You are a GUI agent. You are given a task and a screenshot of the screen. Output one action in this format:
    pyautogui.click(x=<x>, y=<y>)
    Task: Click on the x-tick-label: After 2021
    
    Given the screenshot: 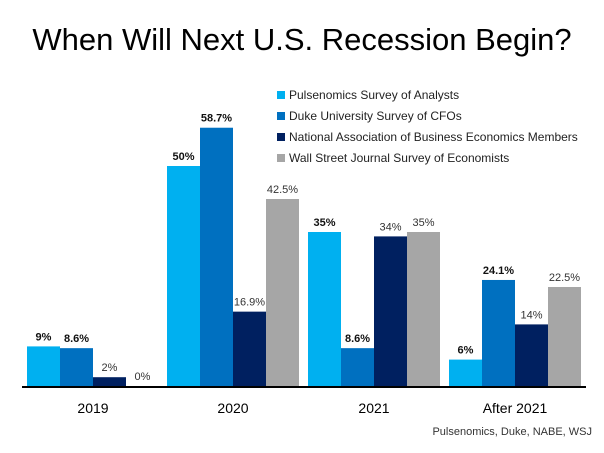 What is the action you would take?
    pyautogui.click(x=515, y=408)
    